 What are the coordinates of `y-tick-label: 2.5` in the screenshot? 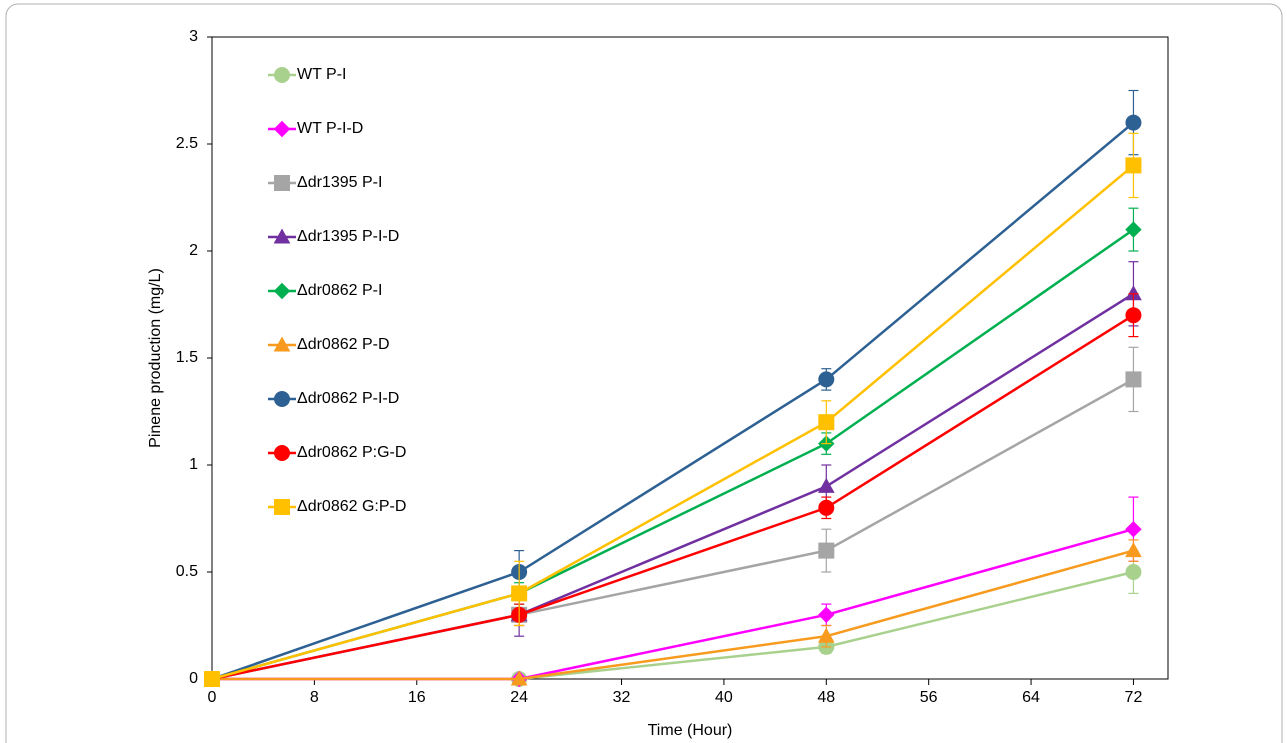 It's located at (187, 143).